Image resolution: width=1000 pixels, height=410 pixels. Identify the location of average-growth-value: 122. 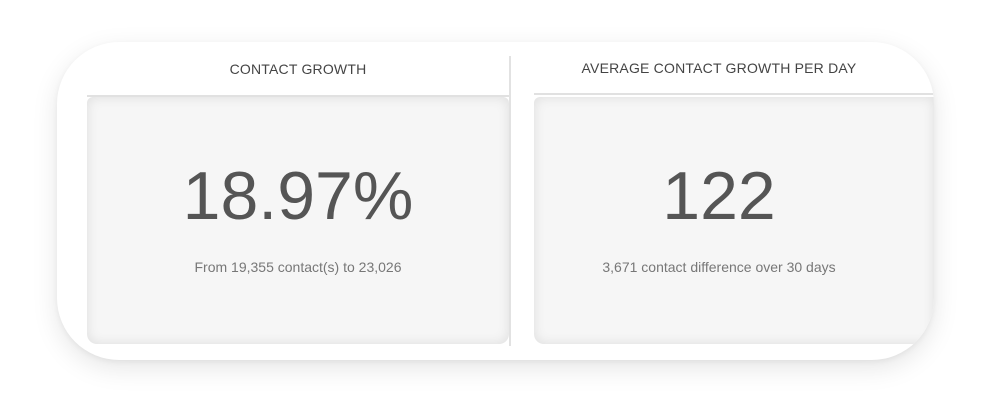
(719, 196).